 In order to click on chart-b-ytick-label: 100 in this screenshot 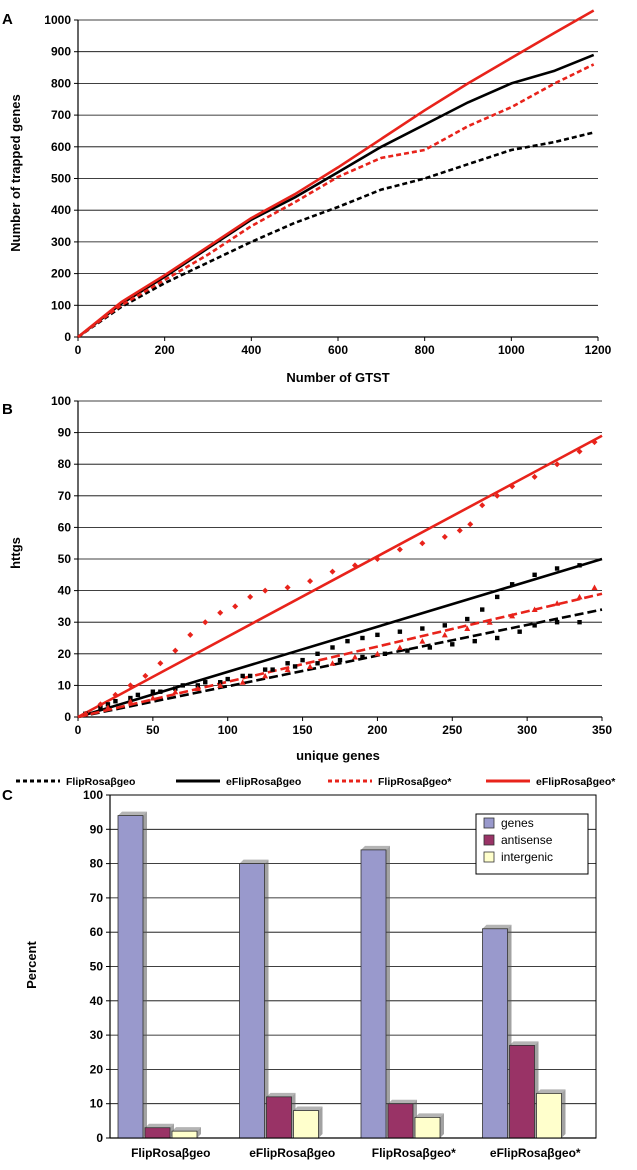, I will do `click(61, 401)`.